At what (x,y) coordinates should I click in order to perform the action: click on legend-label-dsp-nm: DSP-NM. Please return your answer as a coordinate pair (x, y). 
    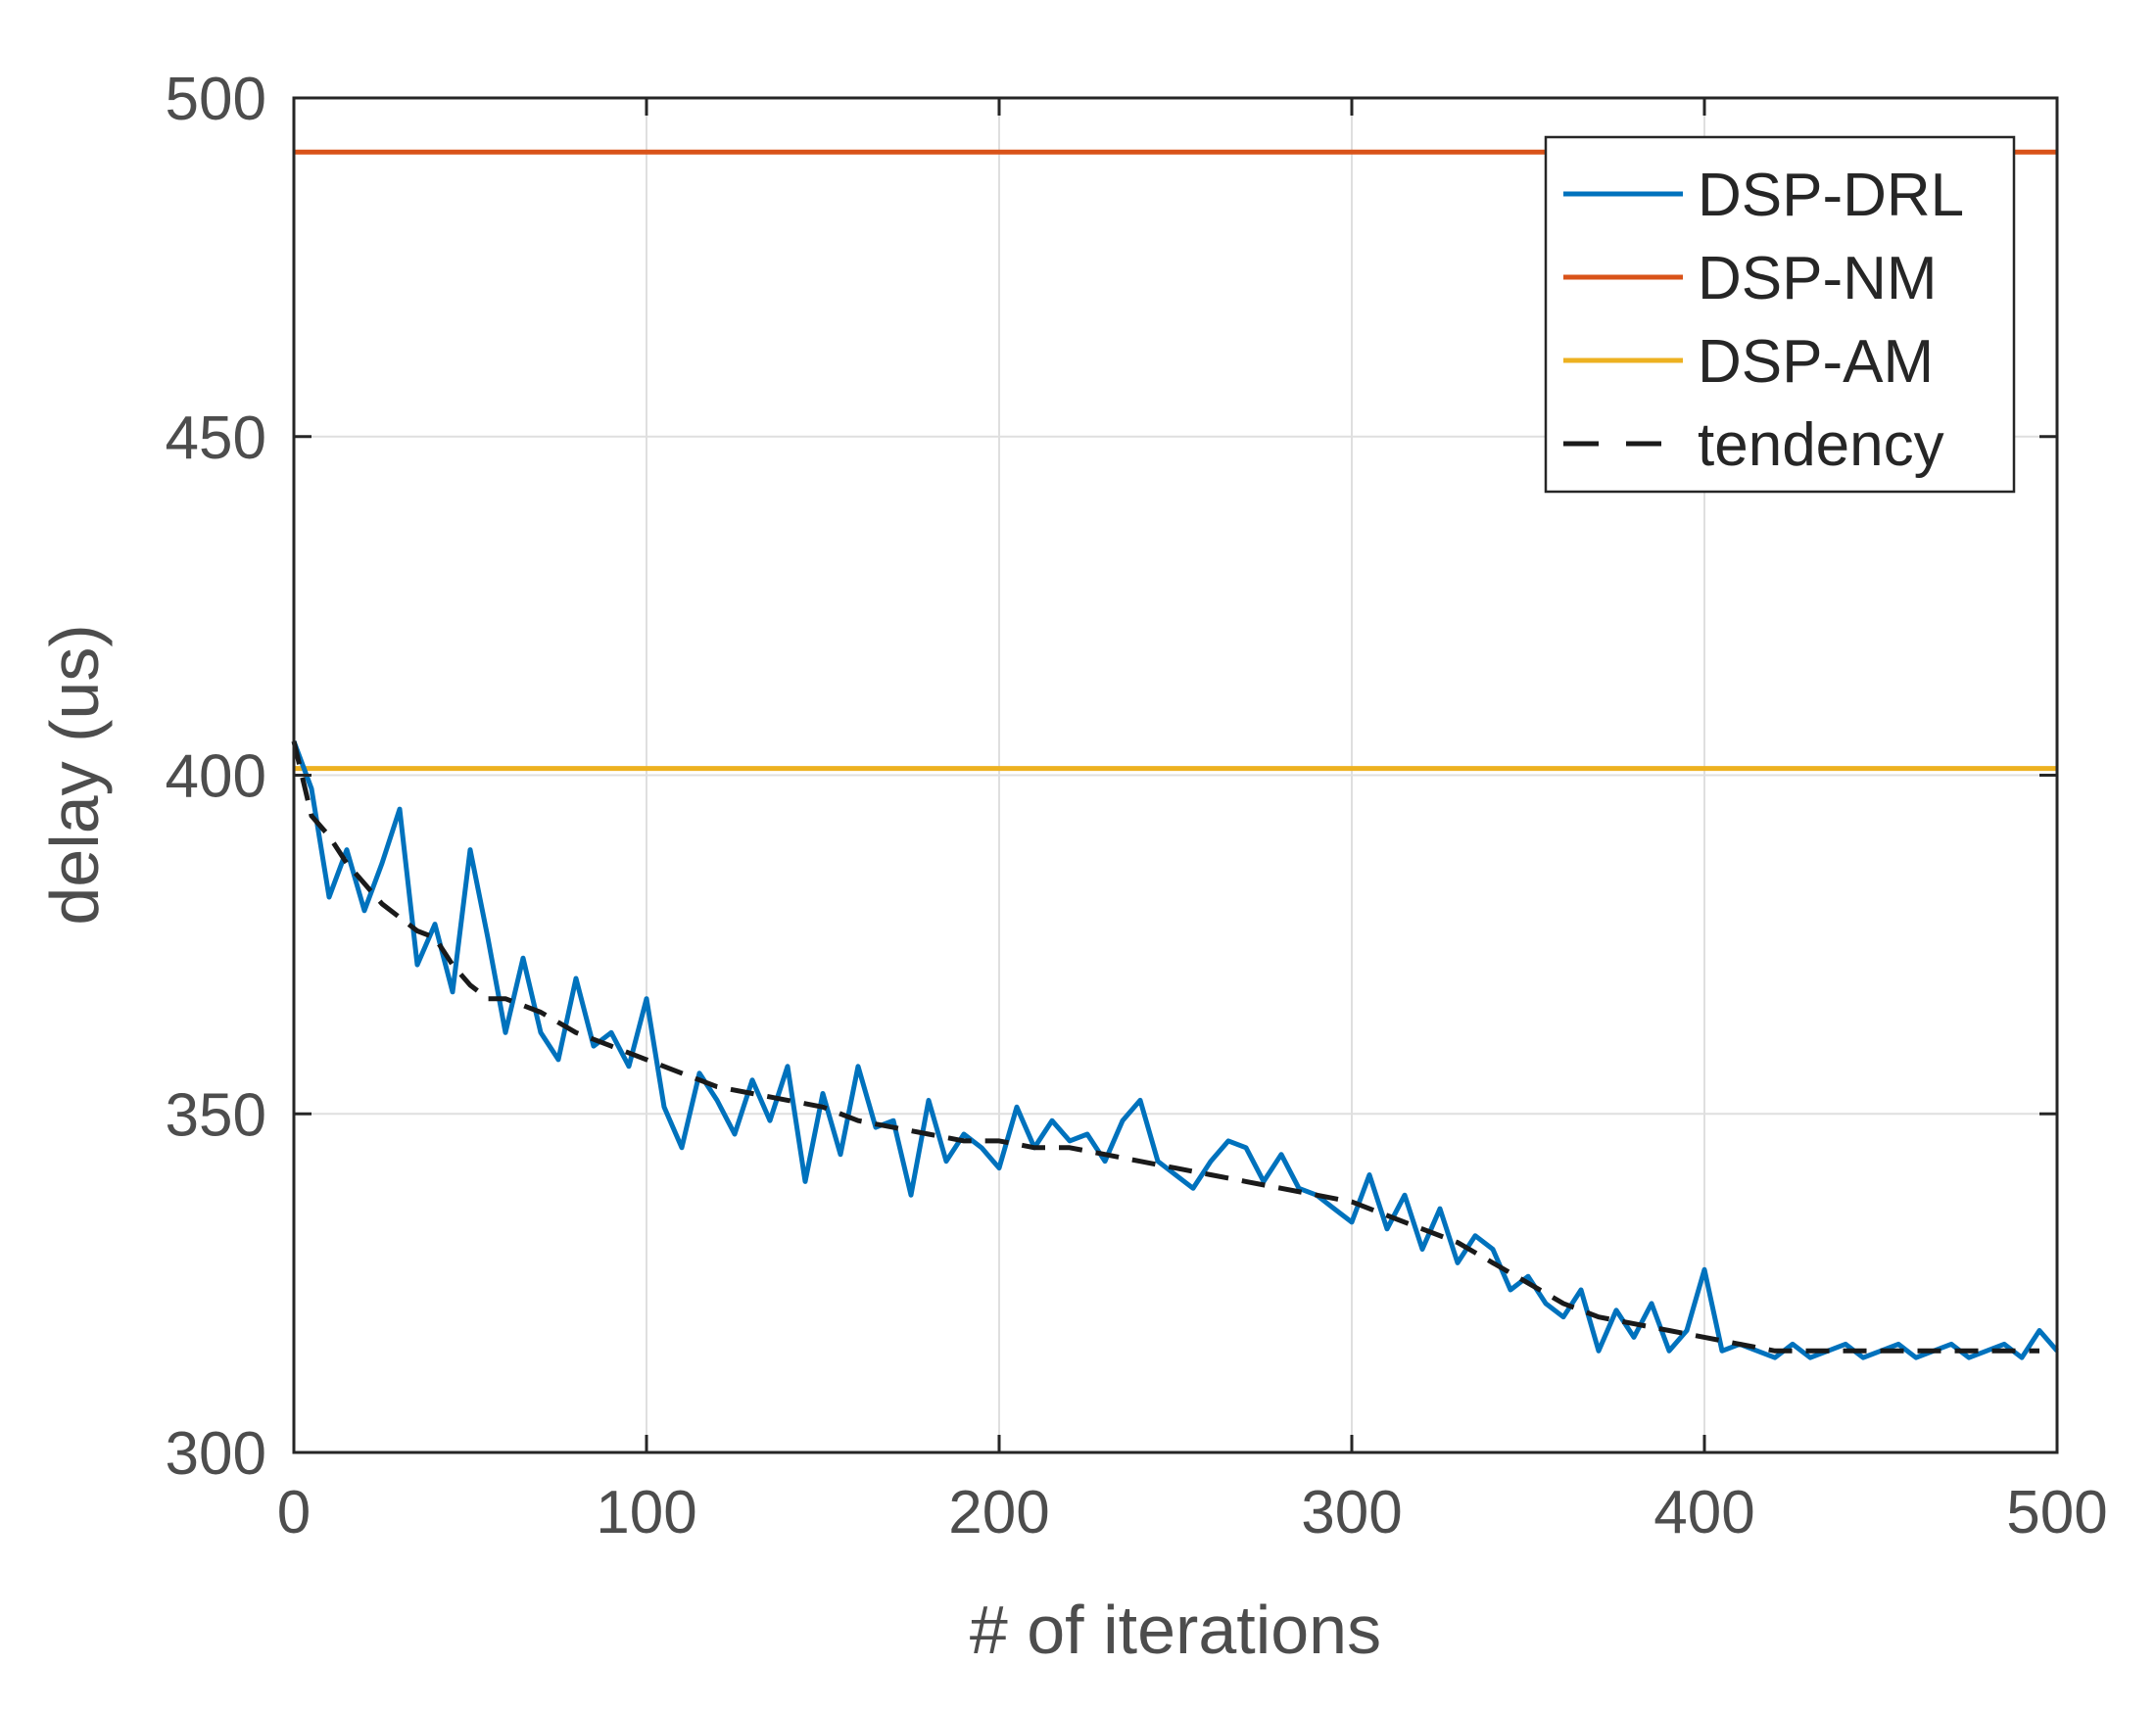
    Looking at the image, I should click on (1818, 278).